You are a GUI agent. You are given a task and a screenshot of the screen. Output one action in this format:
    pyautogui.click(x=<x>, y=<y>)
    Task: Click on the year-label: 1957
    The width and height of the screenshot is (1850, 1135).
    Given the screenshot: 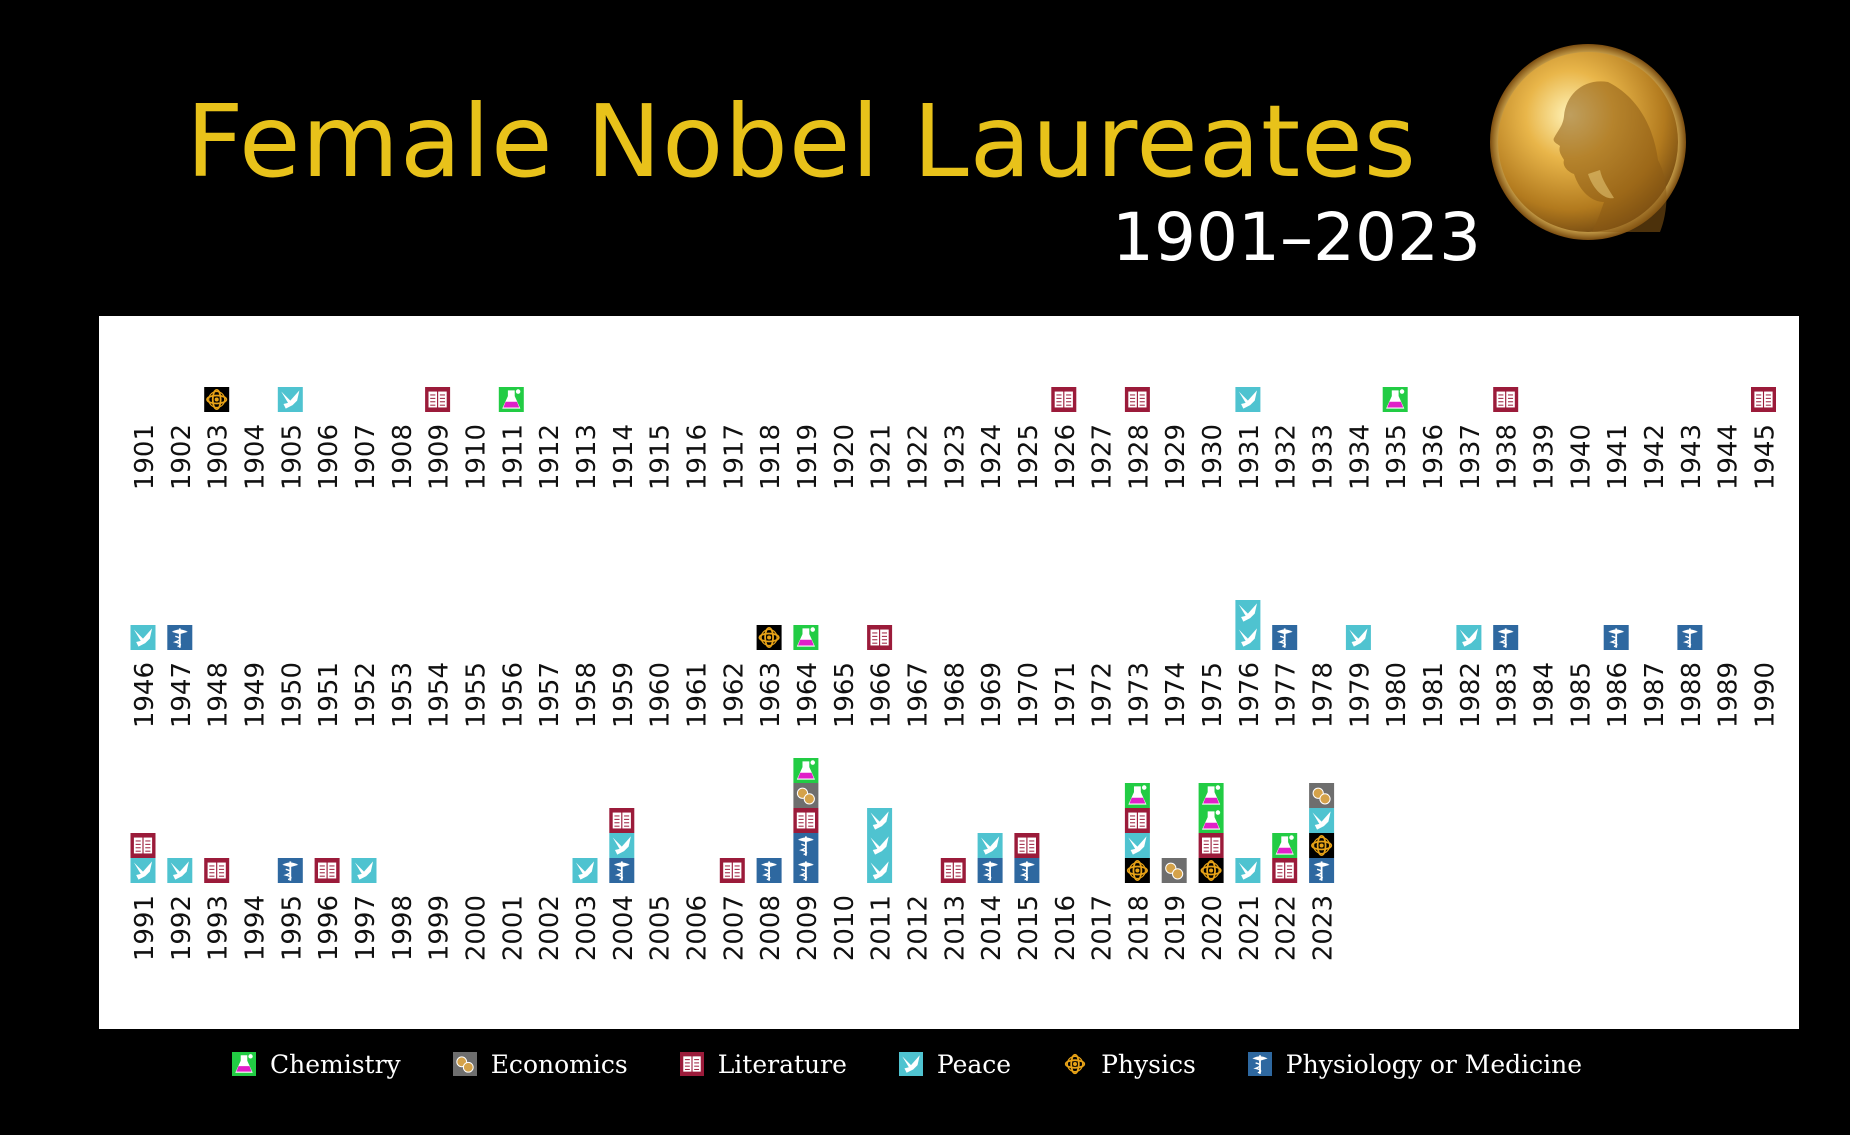 What is the action you would take?
    pyautogui.click(x=550, y=695)
    